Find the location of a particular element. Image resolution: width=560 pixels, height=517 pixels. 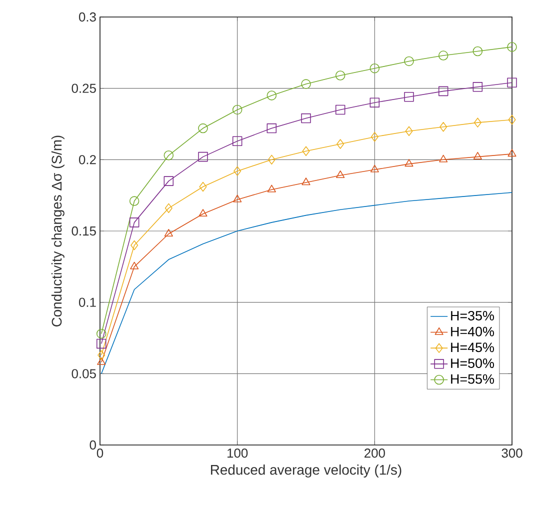

x-tick-label: 300 is located at coordinates (512, 453).